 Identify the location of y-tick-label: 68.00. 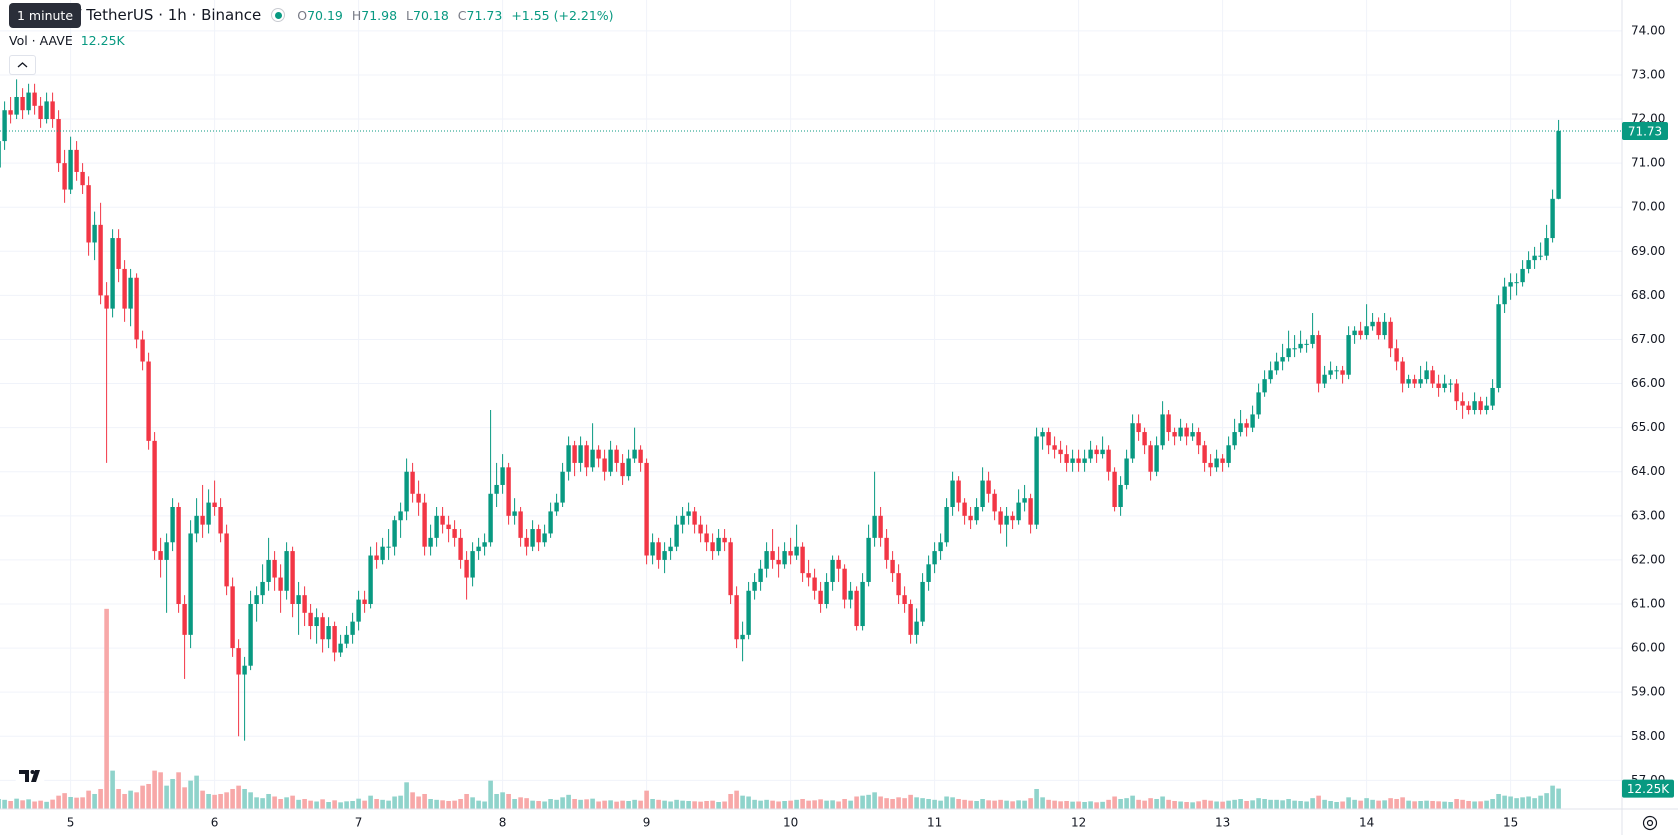
(1648, 295).